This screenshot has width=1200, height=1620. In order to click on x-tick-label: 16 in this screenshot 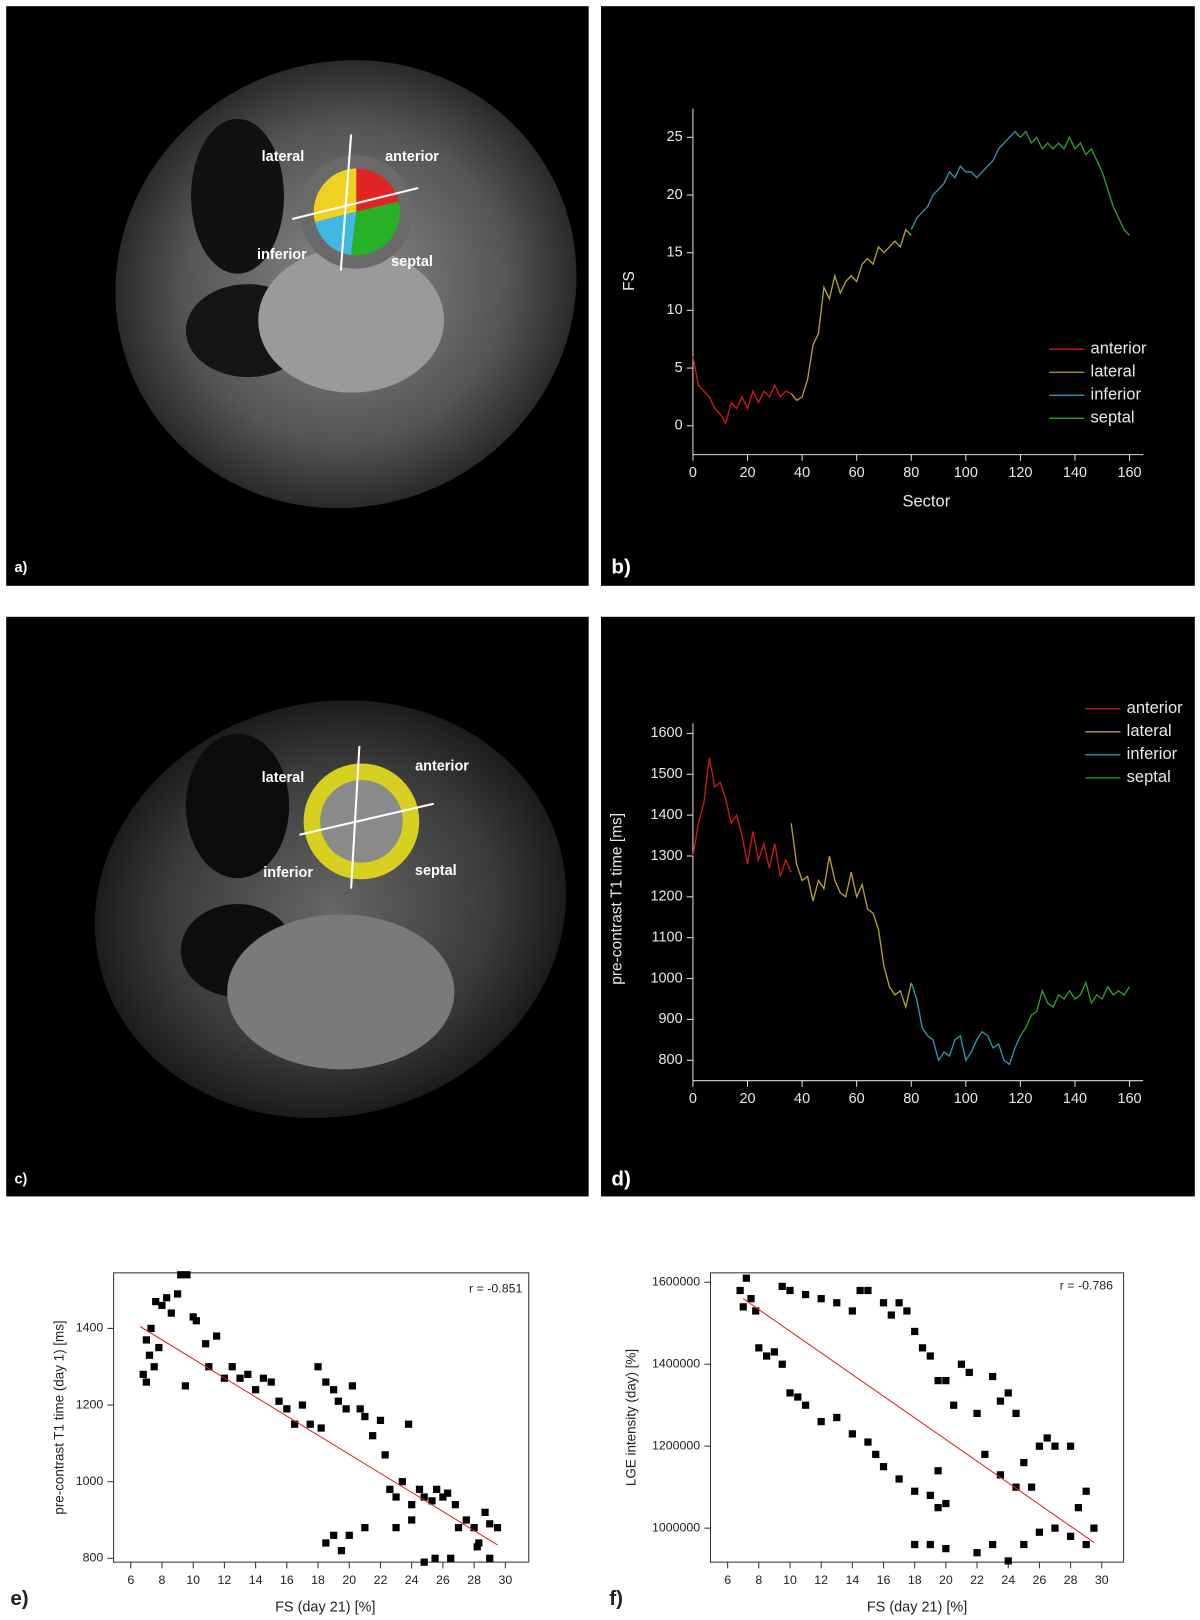, I will do `click(884, 1580)`.